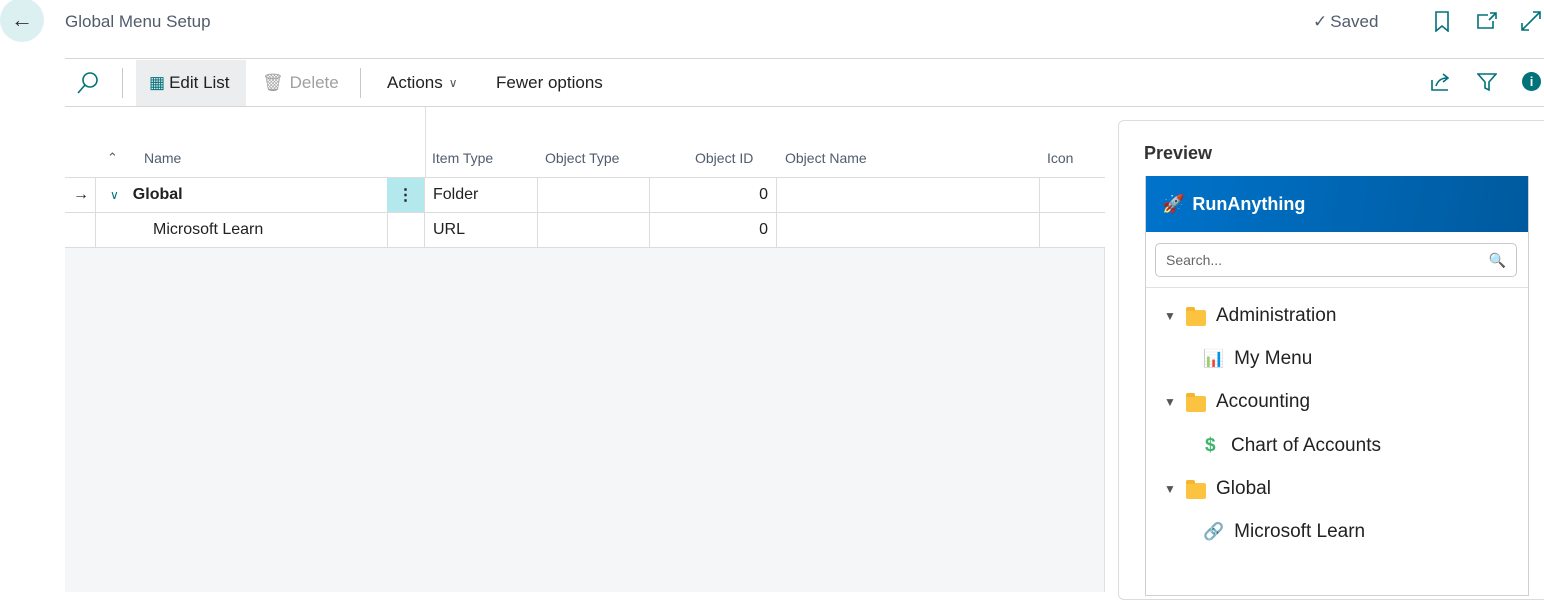 This screenshot has width=1544, height=600. What do you see at coordinates (88, 83) in the screenshot?
I see `search-icon` at bounding box center [88, 83].